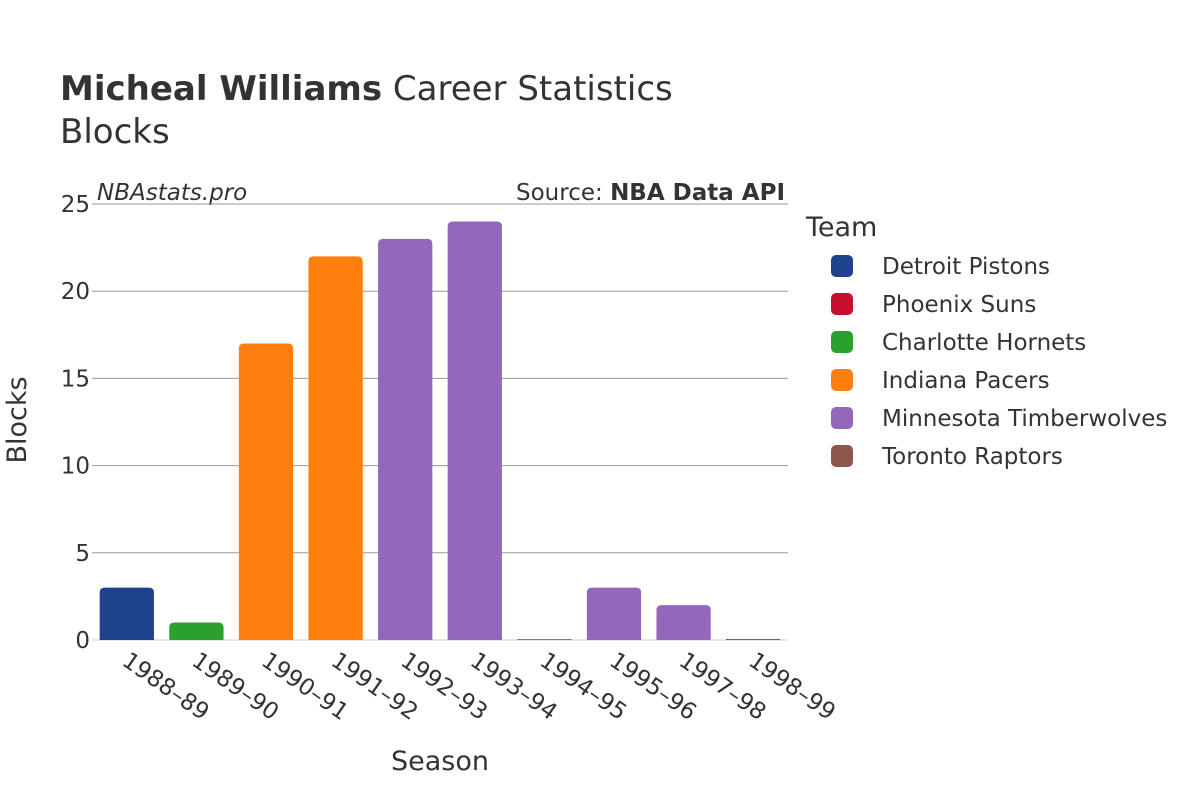 The image size is (1200, 800). Describe the element at coordinates (841, 227) in the screenshot. I see `legend-title: Team` at that location.